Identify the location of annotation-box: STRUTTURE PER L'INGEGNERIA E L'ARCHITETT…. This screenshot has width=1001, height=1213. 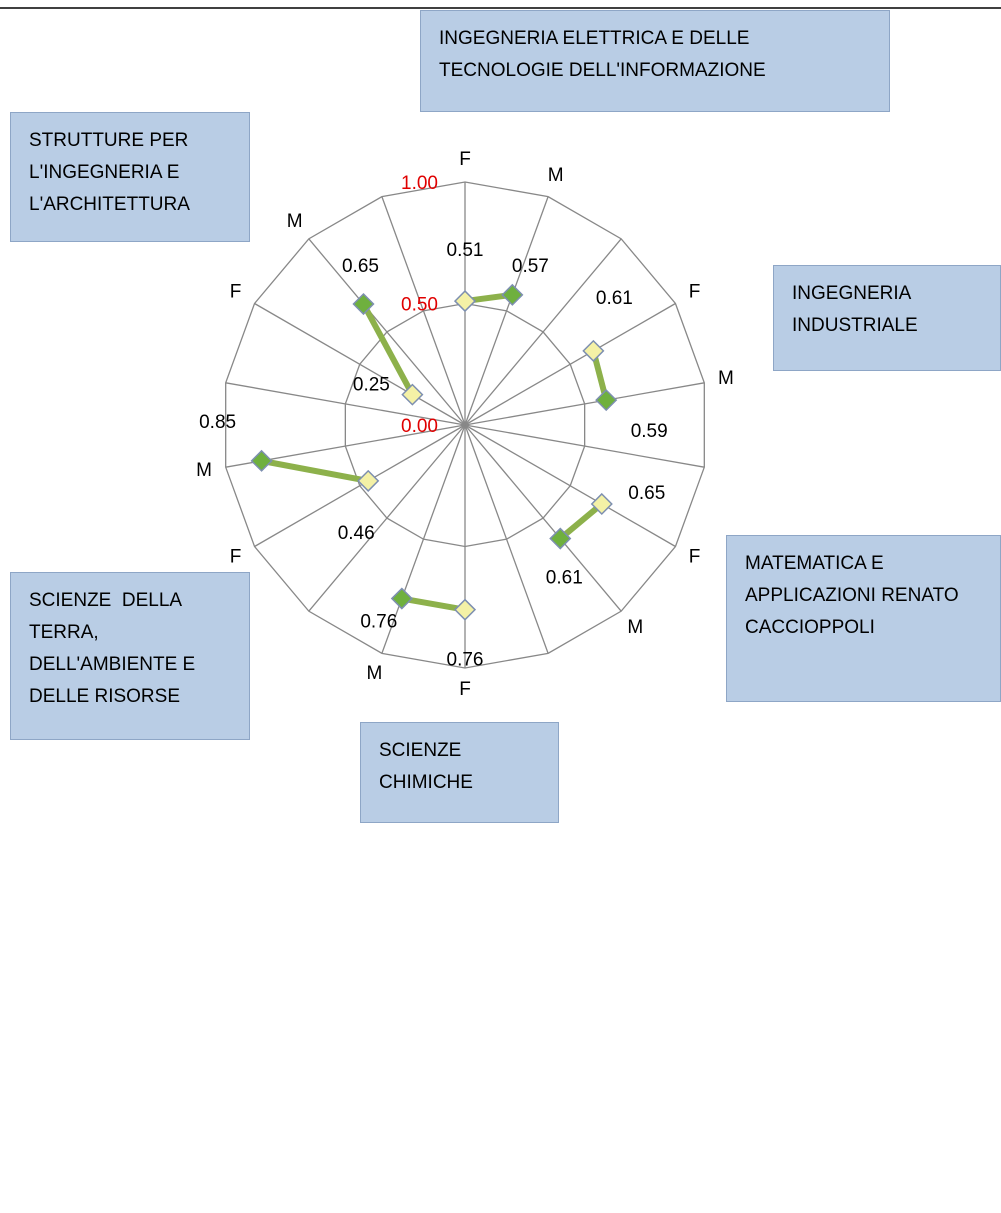
(130, 177).